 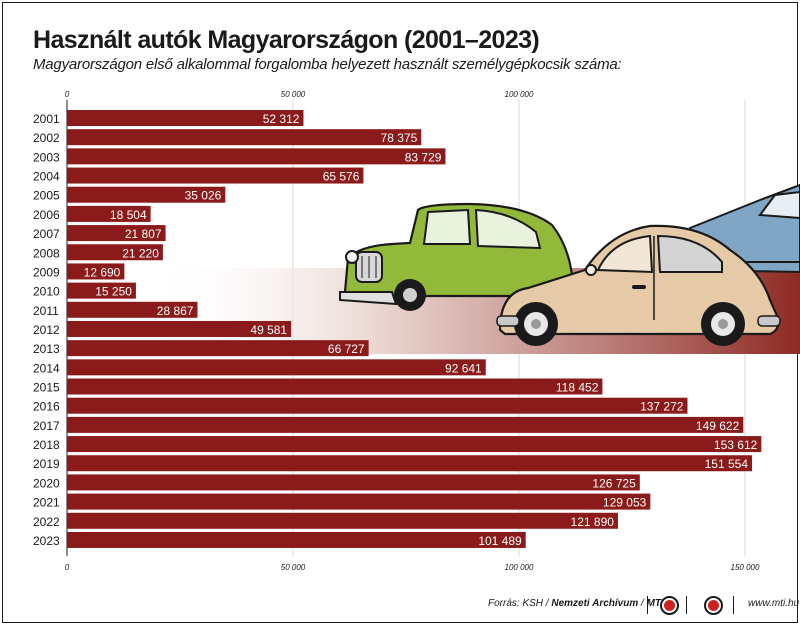 What do you see at coordinates (718, 426) in the screenshot?
I see `value-label: 149 622` at bounding box center [718, 426].